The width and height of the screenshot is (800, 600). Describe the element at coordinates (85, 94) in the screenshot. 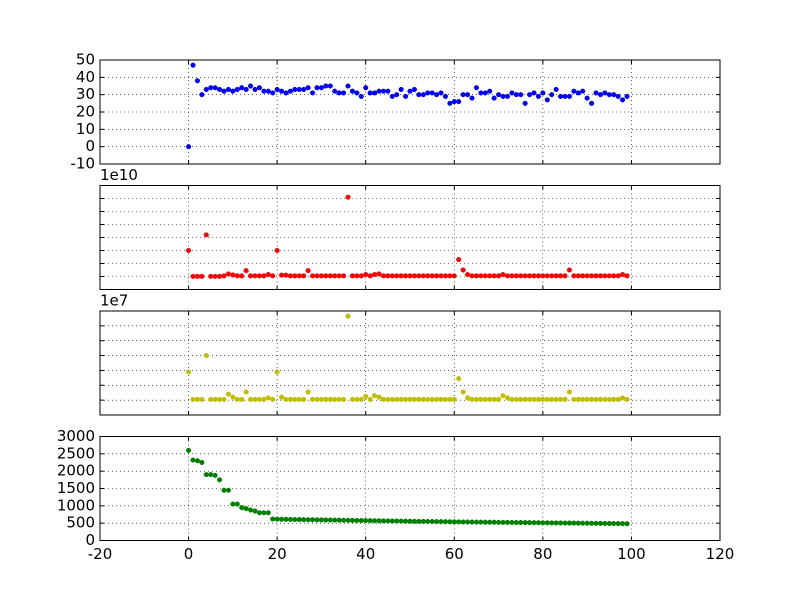

I see `y-tick-label: 30` at that location.